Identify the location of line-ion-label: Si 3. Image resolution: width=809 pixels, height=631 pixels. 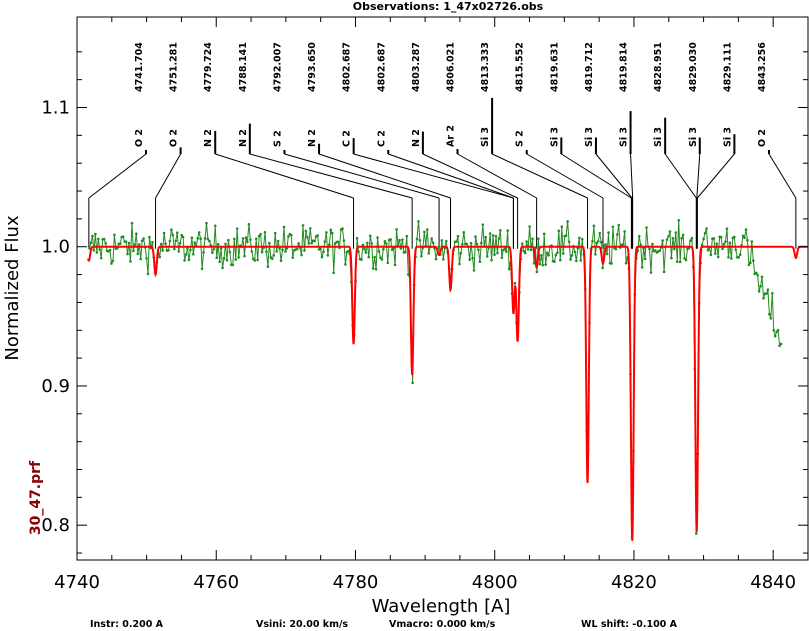
(727, 137).